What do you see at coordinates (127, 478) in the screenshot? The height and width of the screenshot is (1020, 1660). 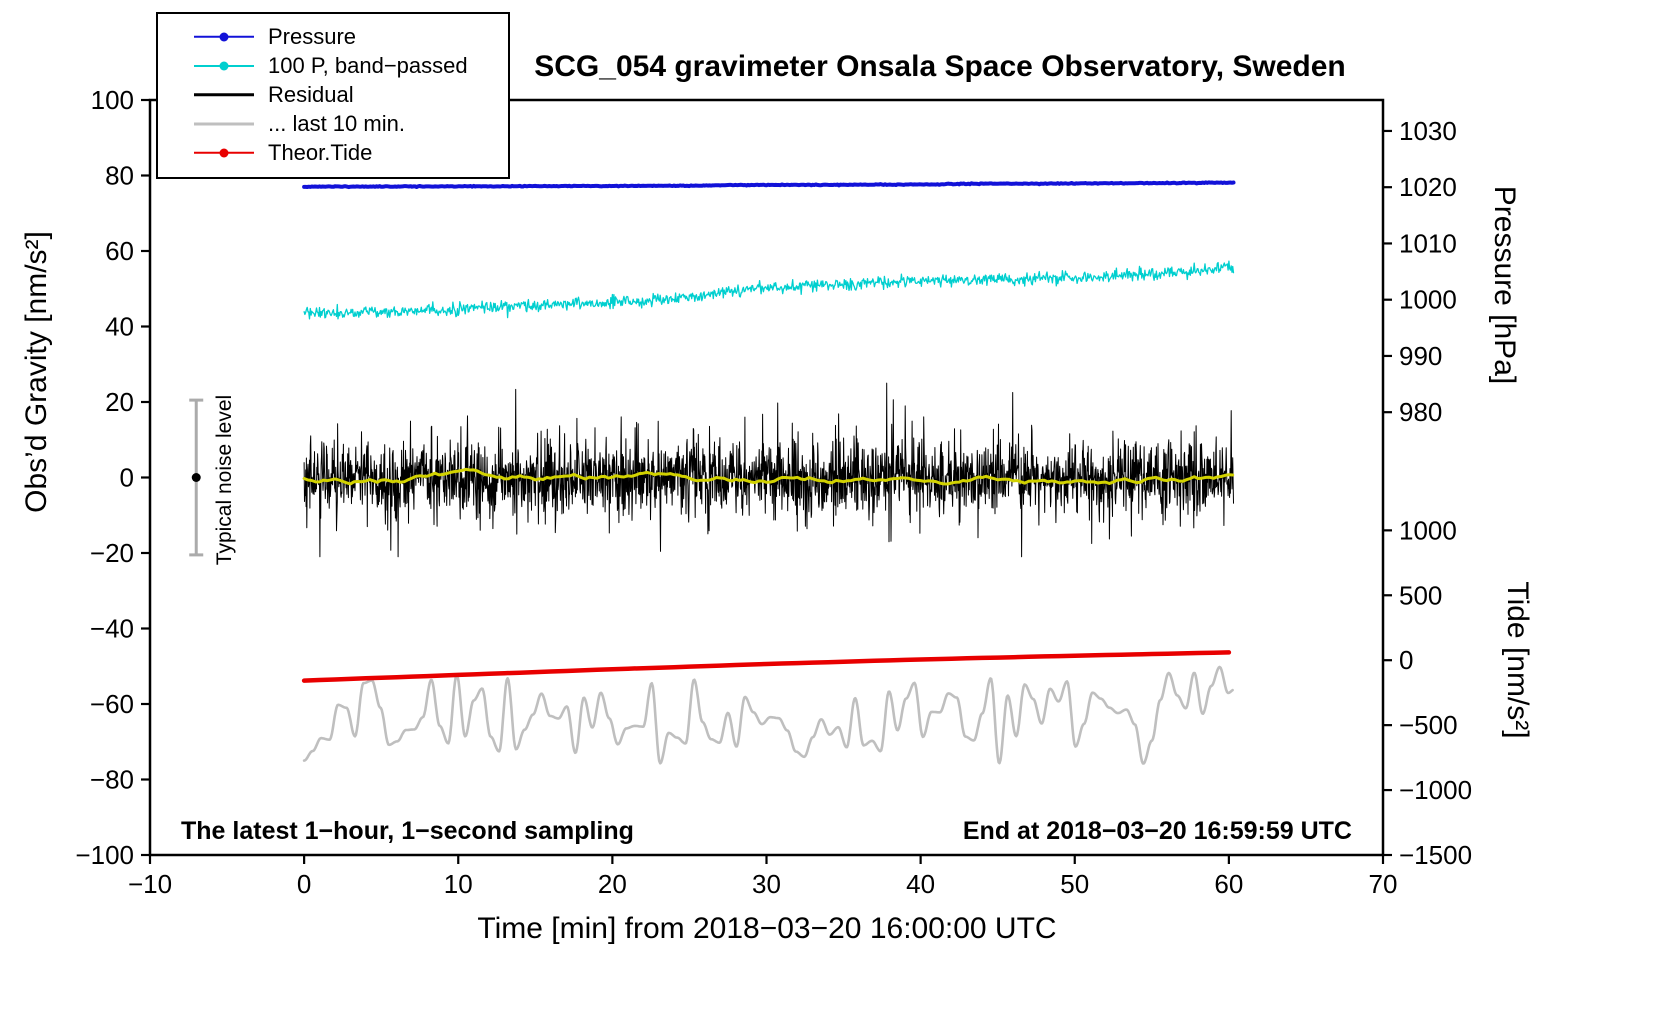 I see `y-tick-label: 0` at bounding box center [127, 478].